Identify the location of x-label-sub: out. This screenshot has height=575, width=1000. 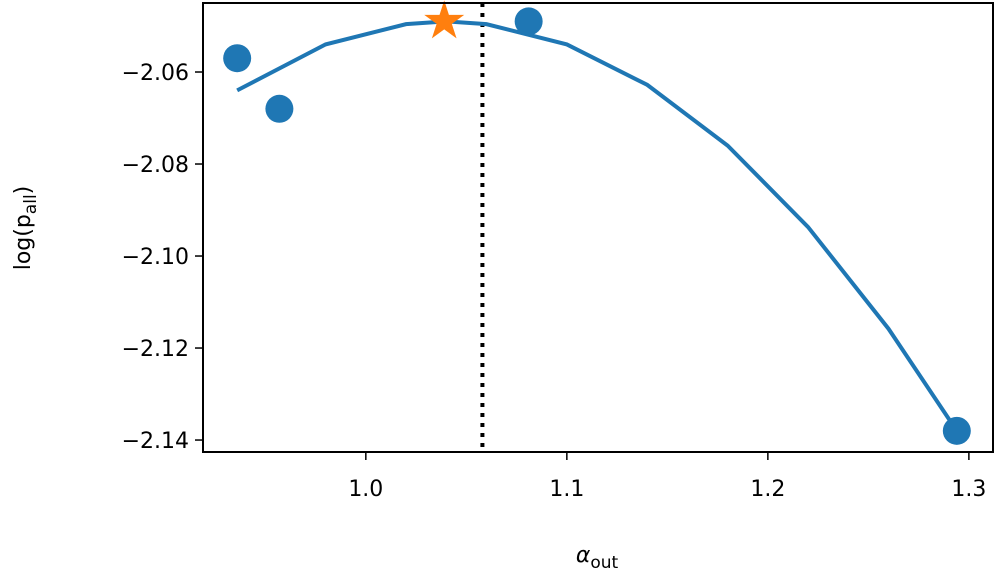
(604, 563).